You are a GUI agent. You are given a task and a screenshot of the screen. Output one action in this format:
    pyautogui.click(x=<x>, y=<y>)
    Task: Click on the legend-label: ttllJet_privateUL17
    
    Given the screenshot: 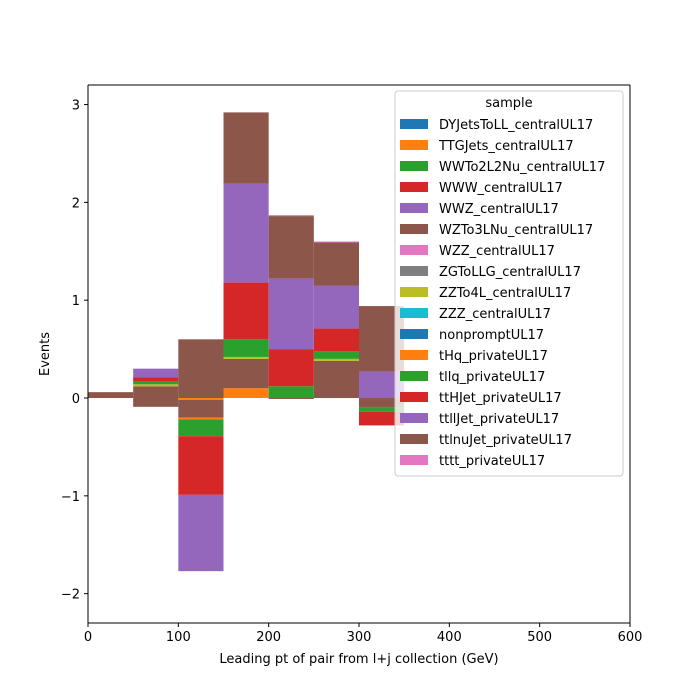 What is the action you would take?
    pyautogui.click(x=499, y=419)
    